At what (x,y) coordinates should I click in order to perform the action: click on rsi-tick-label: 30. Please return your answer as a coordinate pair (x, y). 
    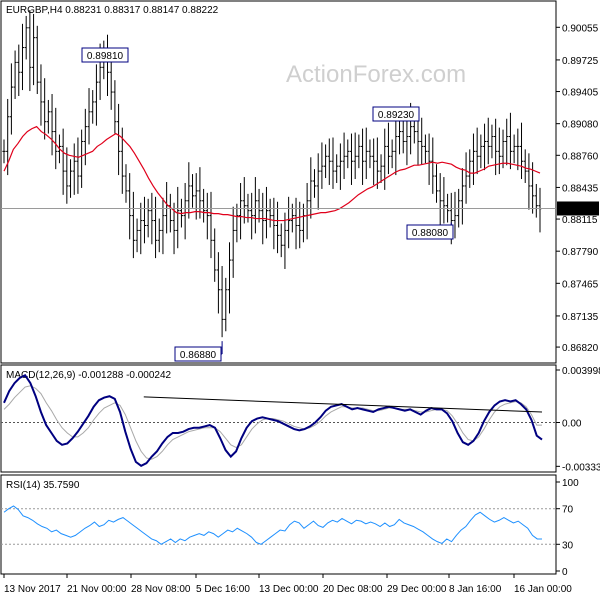
    Looking at the image, I should click on (568, 545).